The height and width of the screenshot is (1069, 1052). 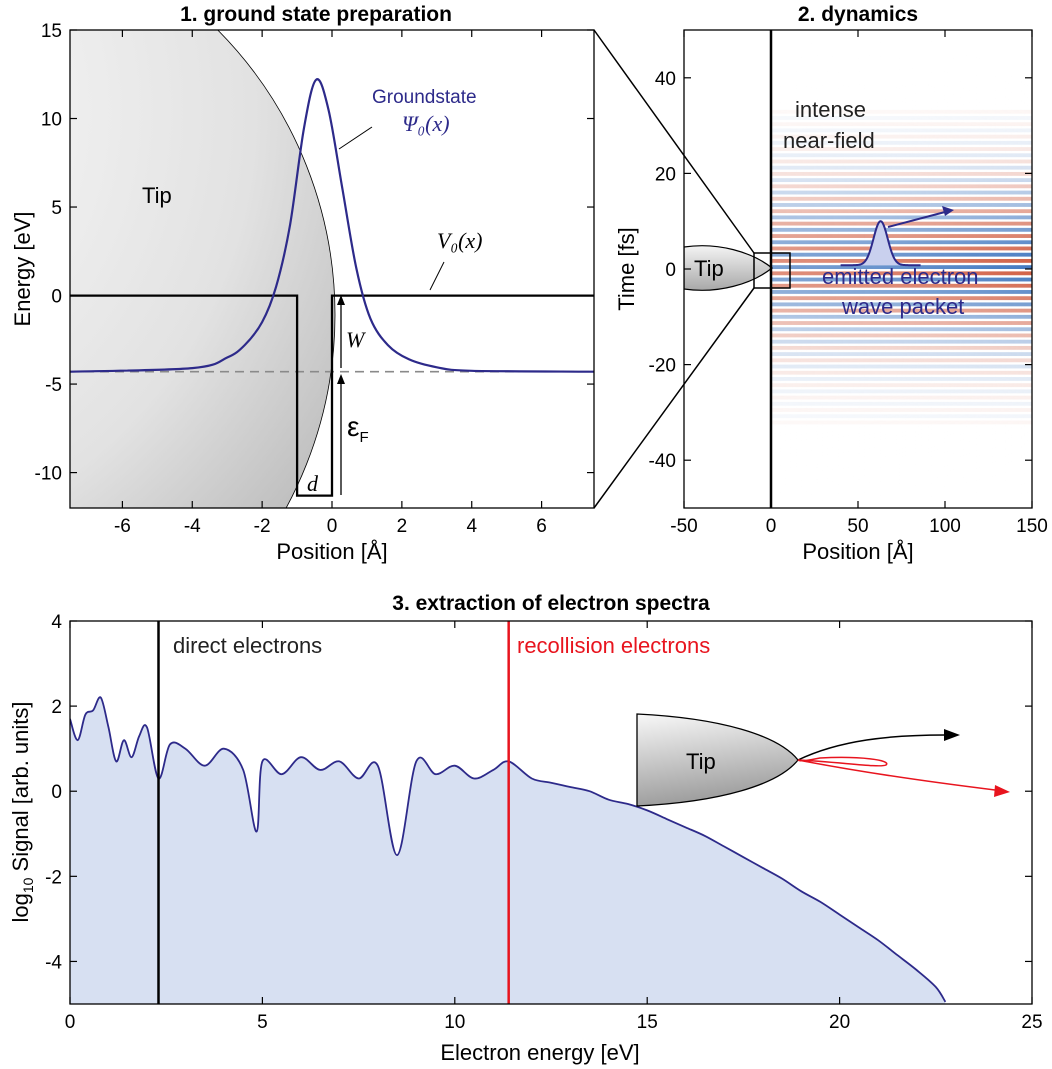 What do you see at coordinates (896, 773) in the screenshot?
I see `recollision-trajectory` at bounding box center [896, 773].